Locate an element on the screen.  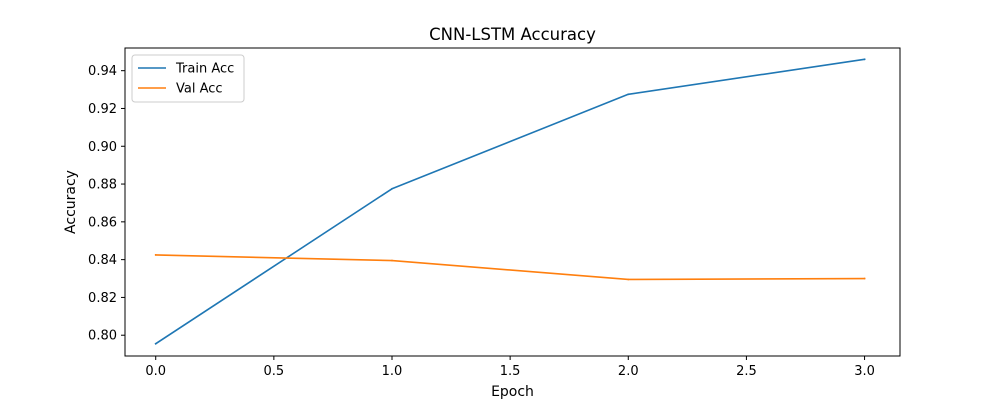
legend-label: Val Acc is located at coordinates (199, 89).